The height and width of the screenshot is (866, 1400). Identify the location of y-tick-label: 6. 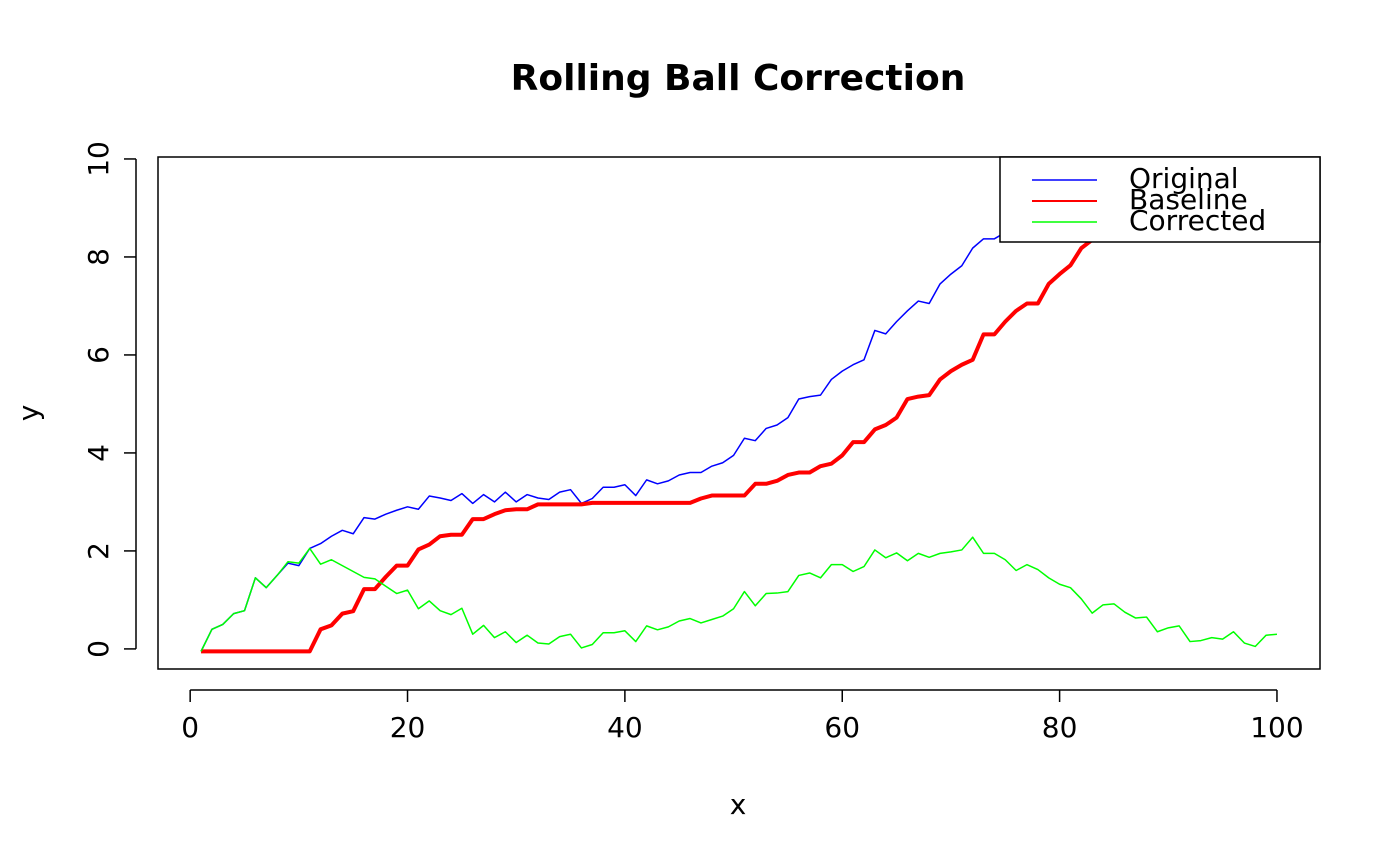
(98, 355).